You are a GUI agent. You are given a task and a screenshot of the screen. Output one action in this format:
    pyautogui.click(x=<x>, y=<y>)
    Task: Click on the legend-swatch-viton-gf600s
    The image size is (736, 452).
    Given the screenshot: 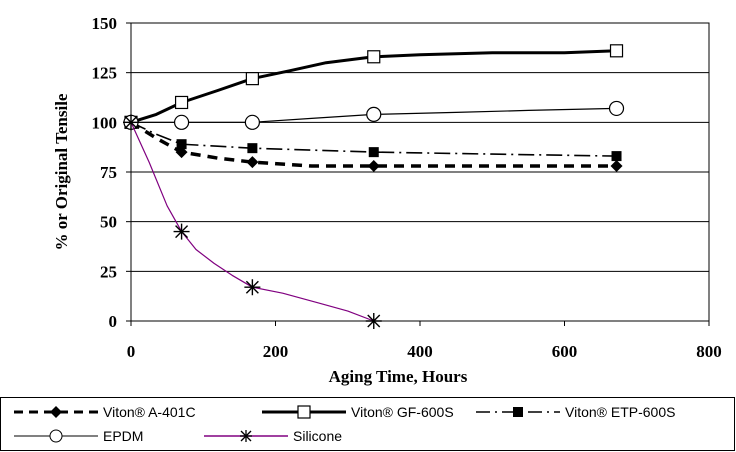 What is the action you would take?
    pyautogui.click(x=304, y=412)
    